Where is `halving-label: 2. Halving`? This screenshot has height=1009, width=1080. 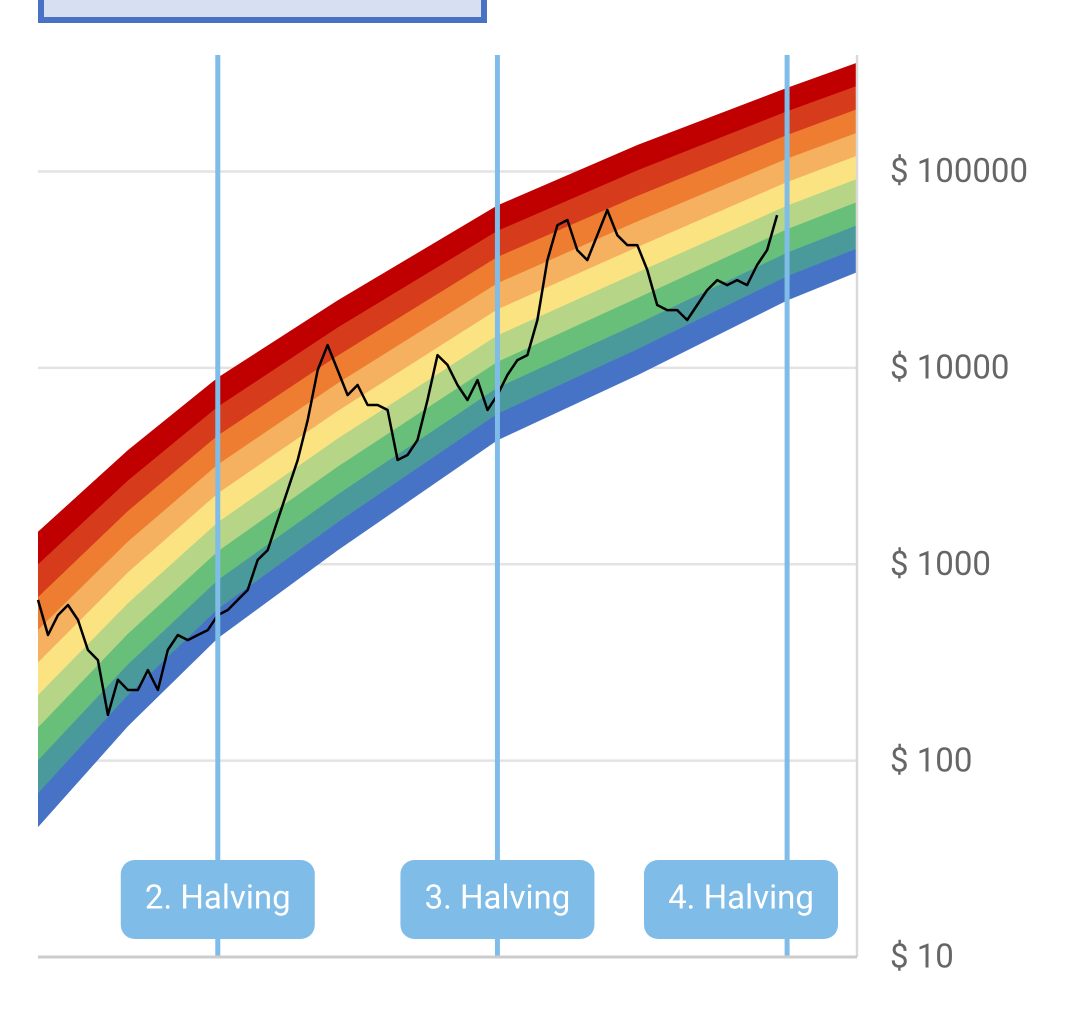
halving-label: 2. Halving is located at coordinates (218, 898).